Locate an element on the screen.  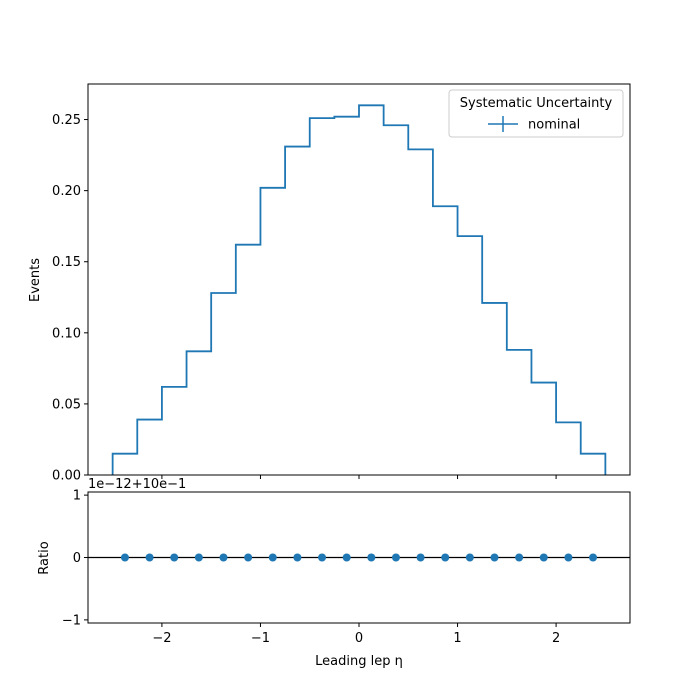
main-y-axis-label: Events is located at coordinates (35, 280).